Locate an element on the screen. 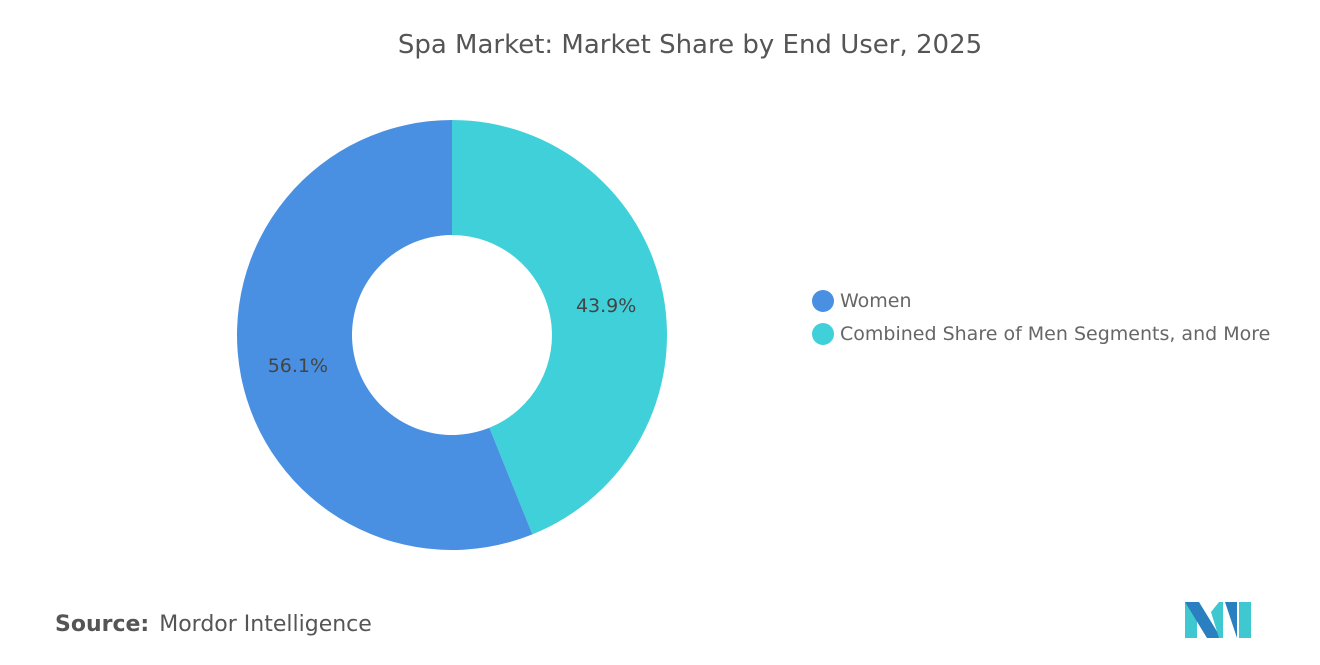 Image resolution: width=1320 pixels, height=665 pixels. legend-item-women: Women is located at coordinates (1041, 300).